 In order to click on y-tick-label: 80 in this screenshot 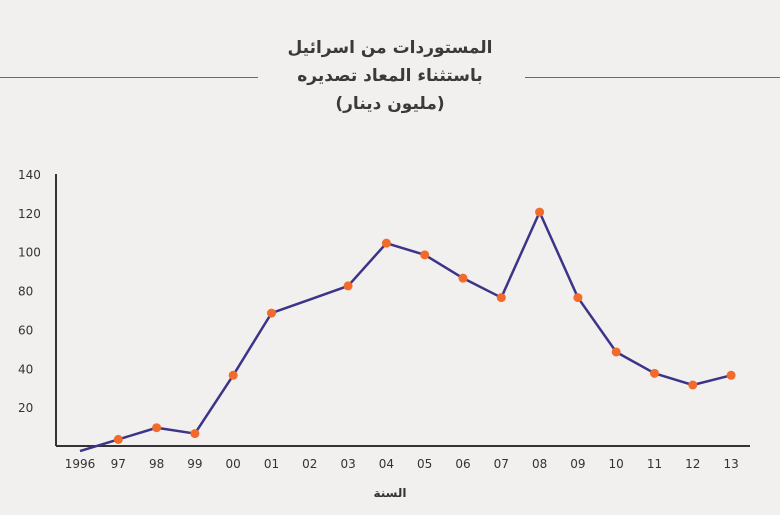, I will do `click(25, 292)`.